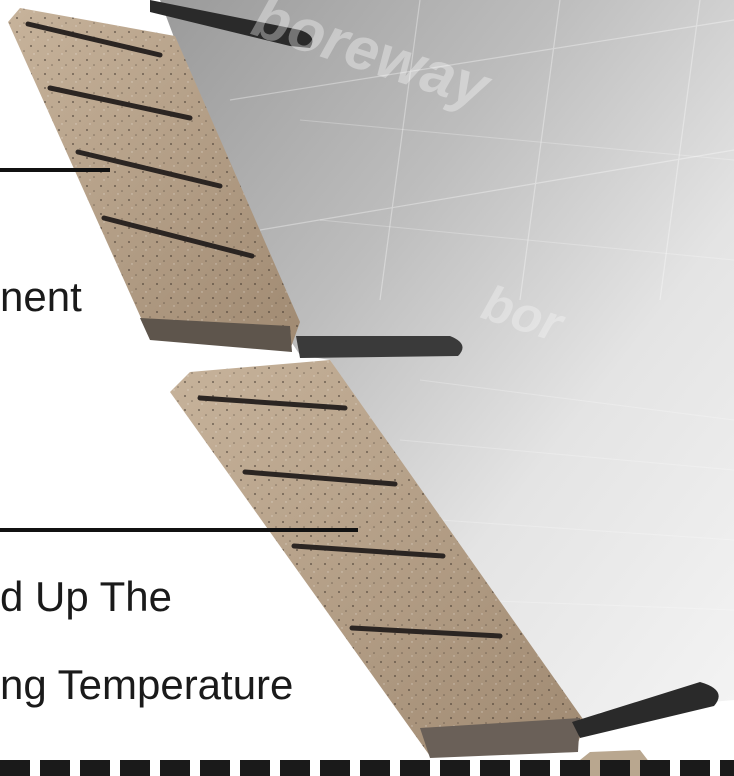 Image resolution: width=734 pixels, height=776 pixels. Describe the element at coordinates (645, 710) in the screenshot. I see `bottom-gullet-slot` at that location.